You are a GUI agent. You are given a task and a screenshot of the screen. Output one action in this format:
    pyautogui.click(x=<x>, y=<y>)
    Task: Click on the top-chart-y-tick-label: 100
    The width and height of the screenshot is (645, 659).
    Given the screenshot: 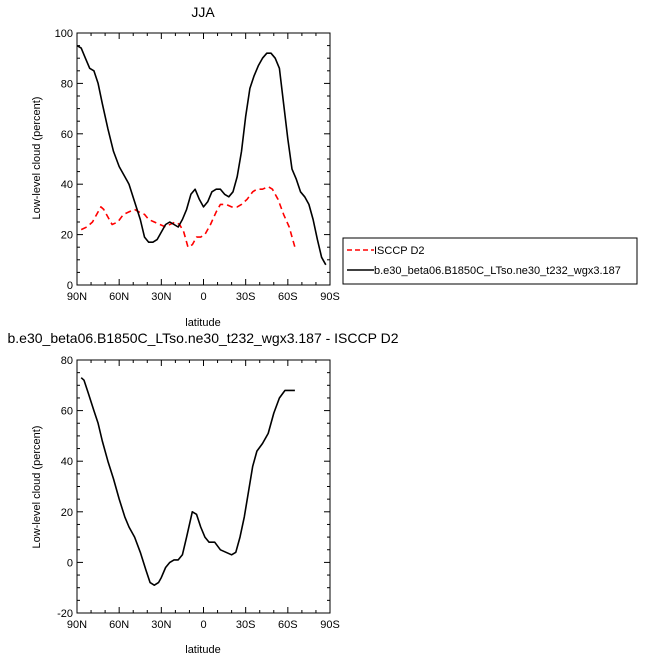 What is the action you would take?
    pyautogui.click(x=64, y=34)
    